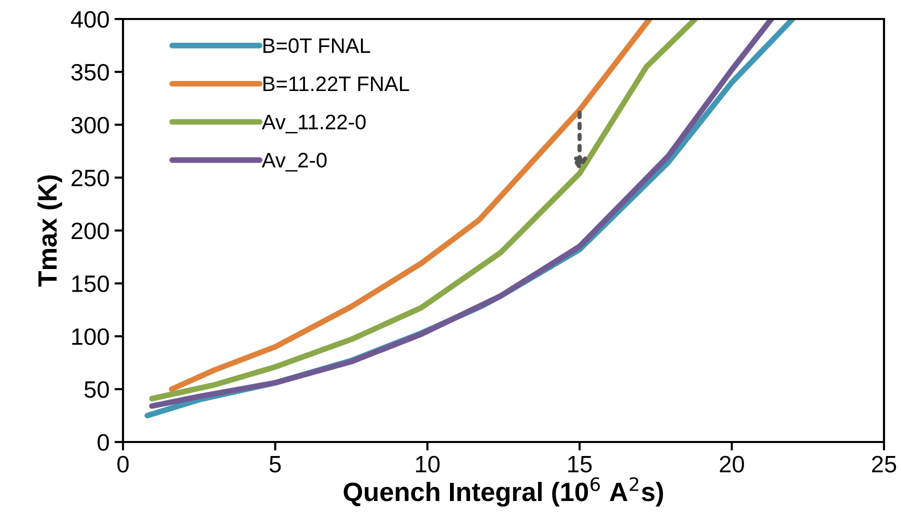  I want to click on y-tick-label: 100, so click(90, 337).